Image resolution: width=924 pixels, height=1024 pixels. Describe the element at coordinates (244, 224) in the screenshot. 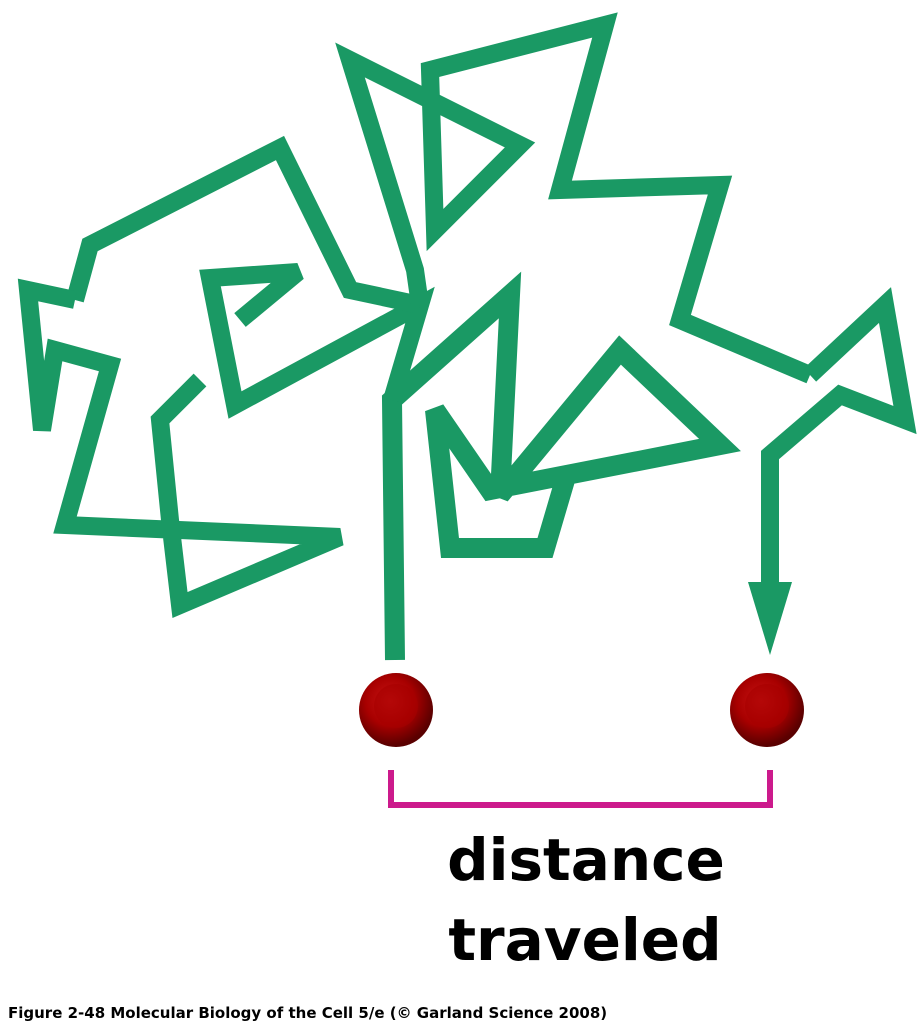

I see `path-segment-upper` at that location.